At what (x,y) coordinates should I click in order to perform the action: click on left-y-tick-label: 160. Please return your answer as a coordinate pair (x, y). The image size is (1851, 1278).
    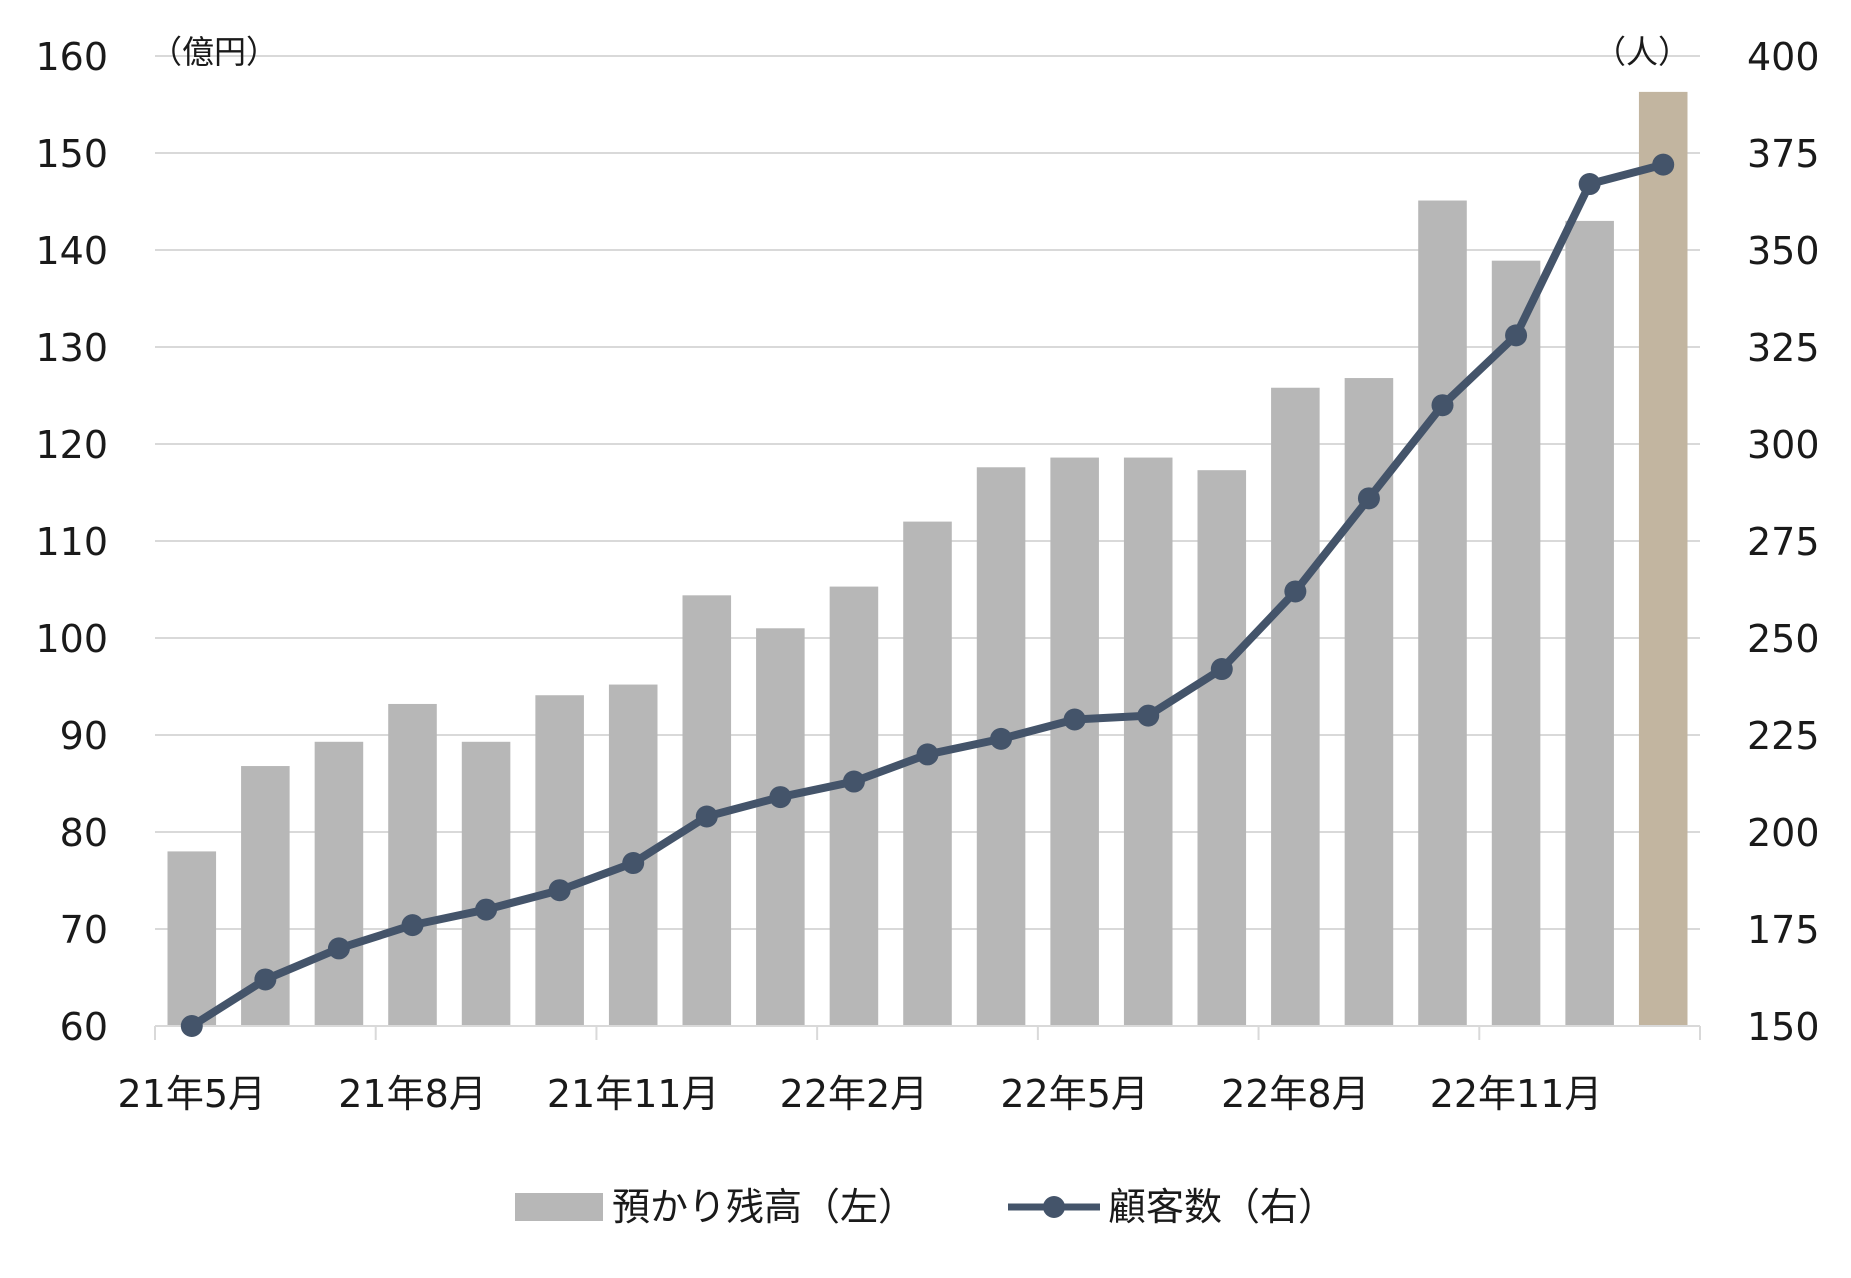
    Looking at the image, I should click on (71, 57).